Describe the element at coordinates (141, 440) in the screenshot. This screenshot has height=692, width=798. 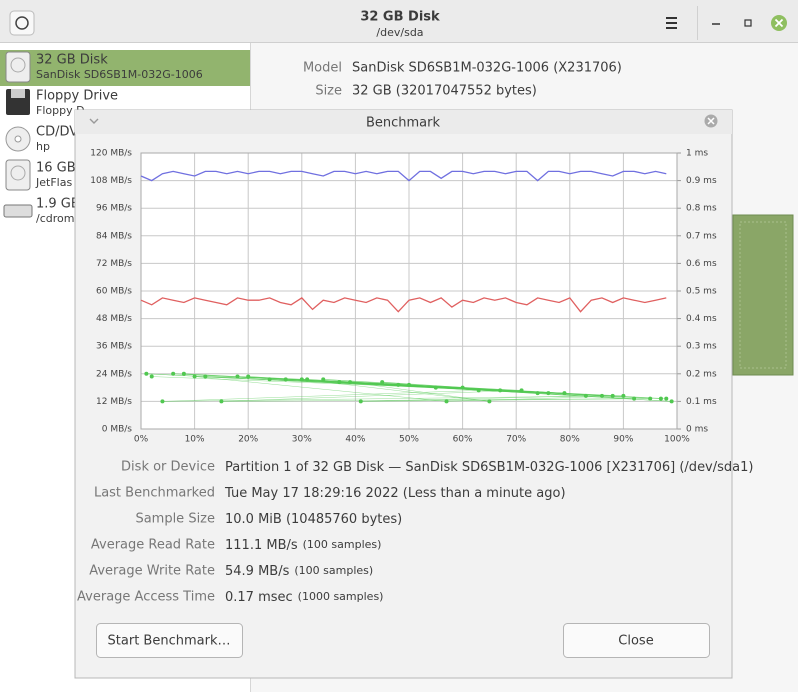
I see `x-tick-label: 0%` at that location.